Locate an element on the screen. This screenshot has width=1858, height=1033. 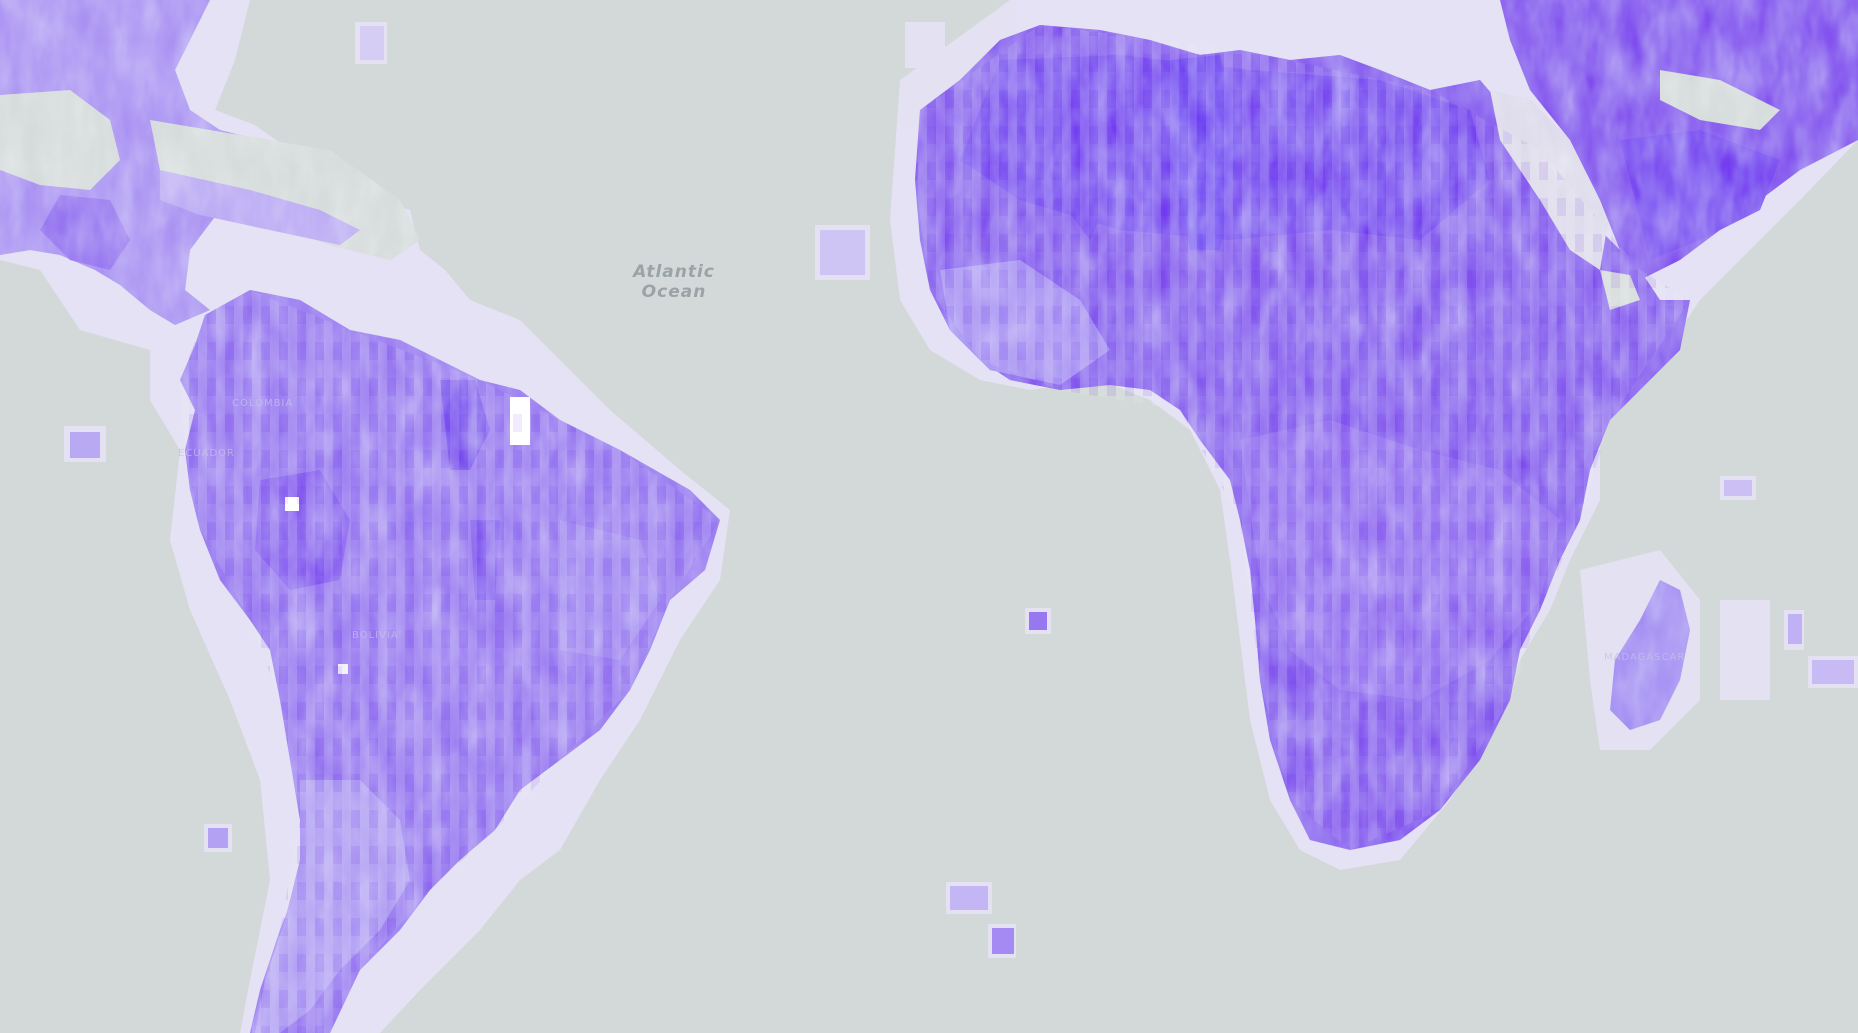
landmass-central-america is located at coordinates (210, 162).